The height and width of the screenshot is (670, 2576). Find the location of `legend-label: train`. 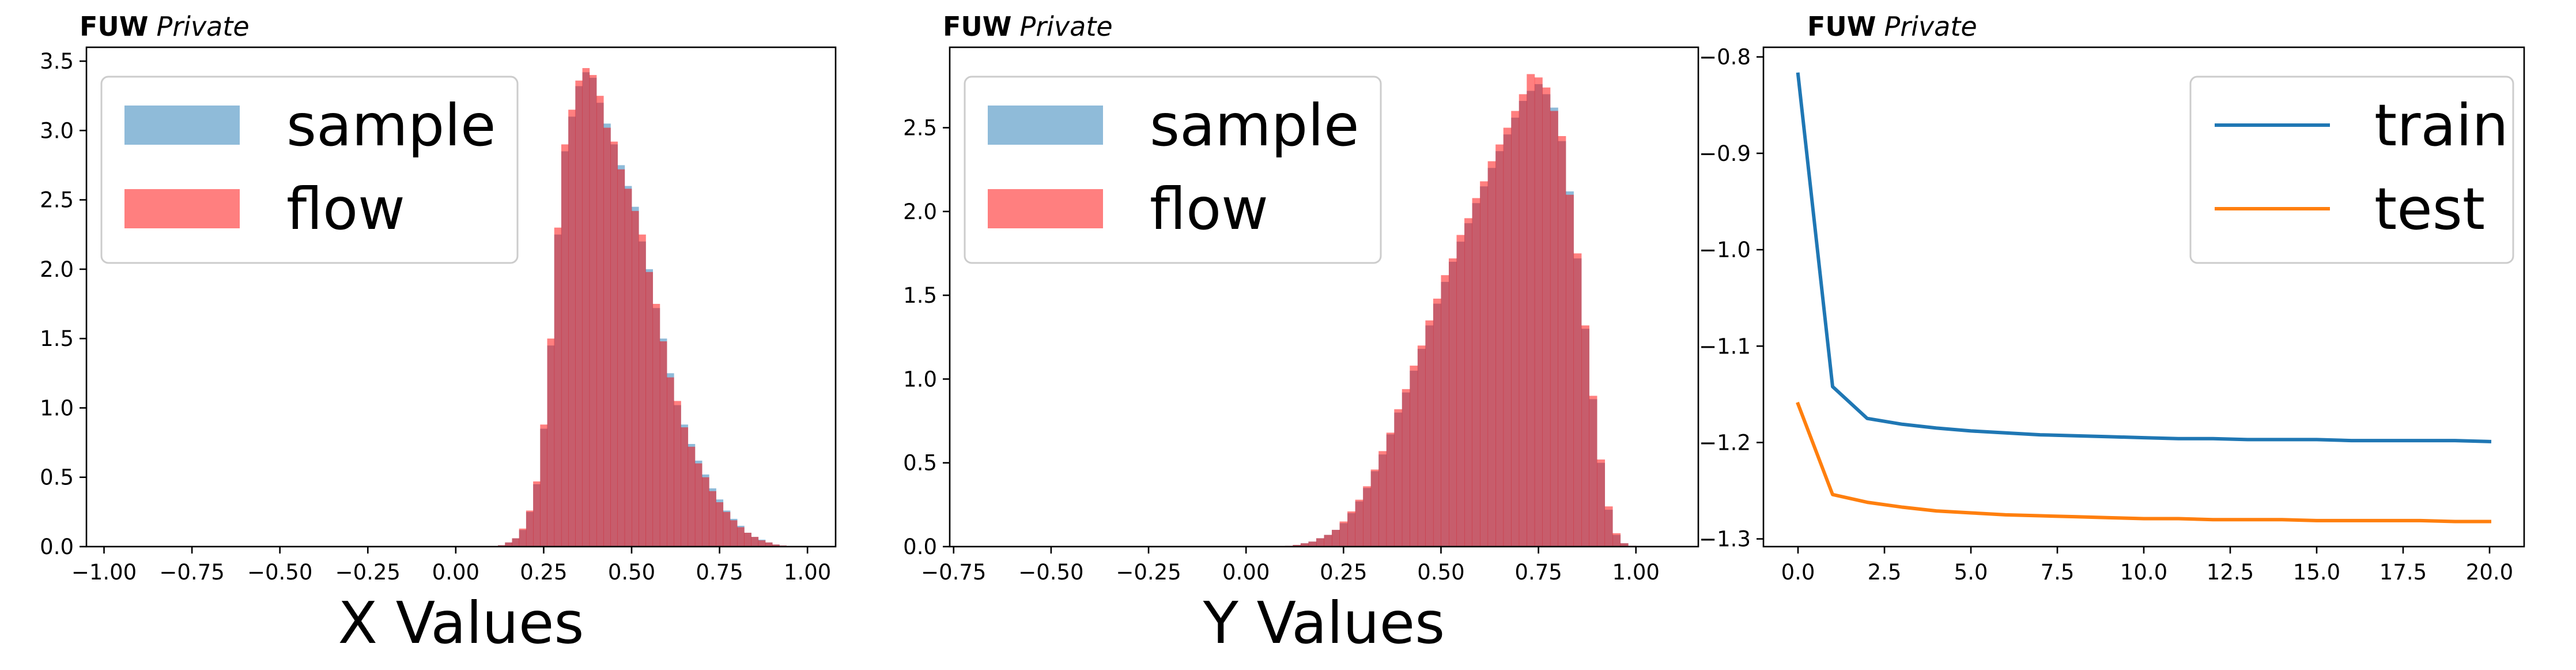

legend-label: train is located at coordinates (2441, 126).